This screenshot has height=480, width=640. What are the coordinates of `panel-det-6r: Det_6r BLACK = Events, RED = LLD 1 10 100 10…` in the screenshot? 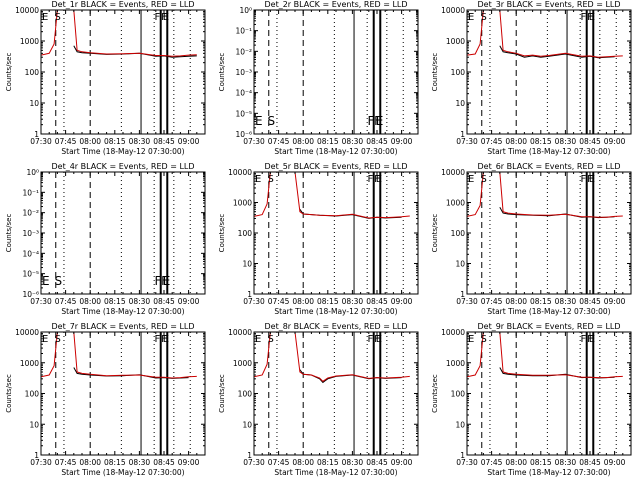 It's located at (531, 239).